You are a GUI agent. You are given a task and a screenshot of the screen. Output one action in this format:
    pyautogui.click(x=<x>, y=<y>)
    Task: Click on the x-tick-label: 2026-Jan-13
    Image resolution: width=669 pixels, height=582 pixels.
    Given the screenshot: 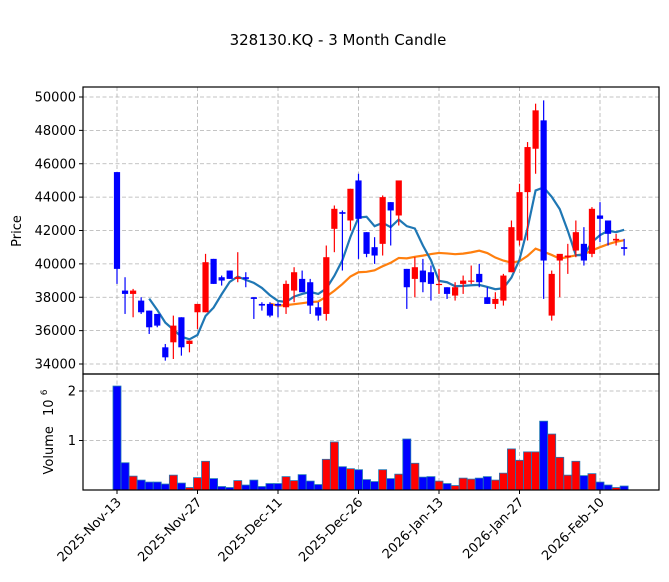 What is the action you would take?
    pyautogui.click(x=413, y=528)
    